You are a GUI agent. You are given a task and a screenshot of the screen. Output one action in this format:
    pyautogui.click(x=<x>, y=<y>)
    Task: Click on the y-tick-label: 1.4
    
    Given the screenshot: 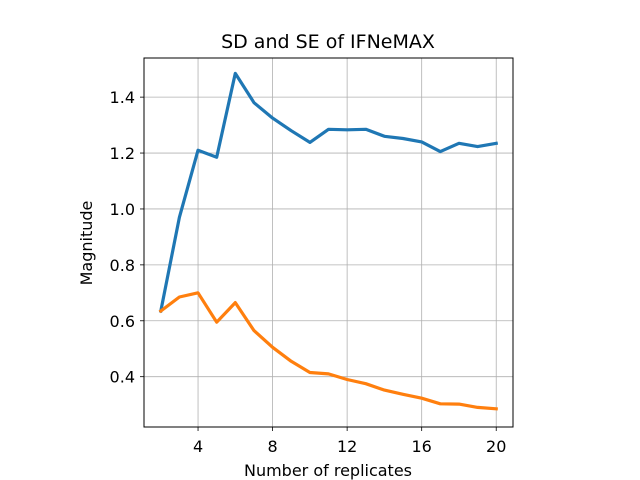 What is the action you would take?
    pyautogui.click(x=122, y=97)
    